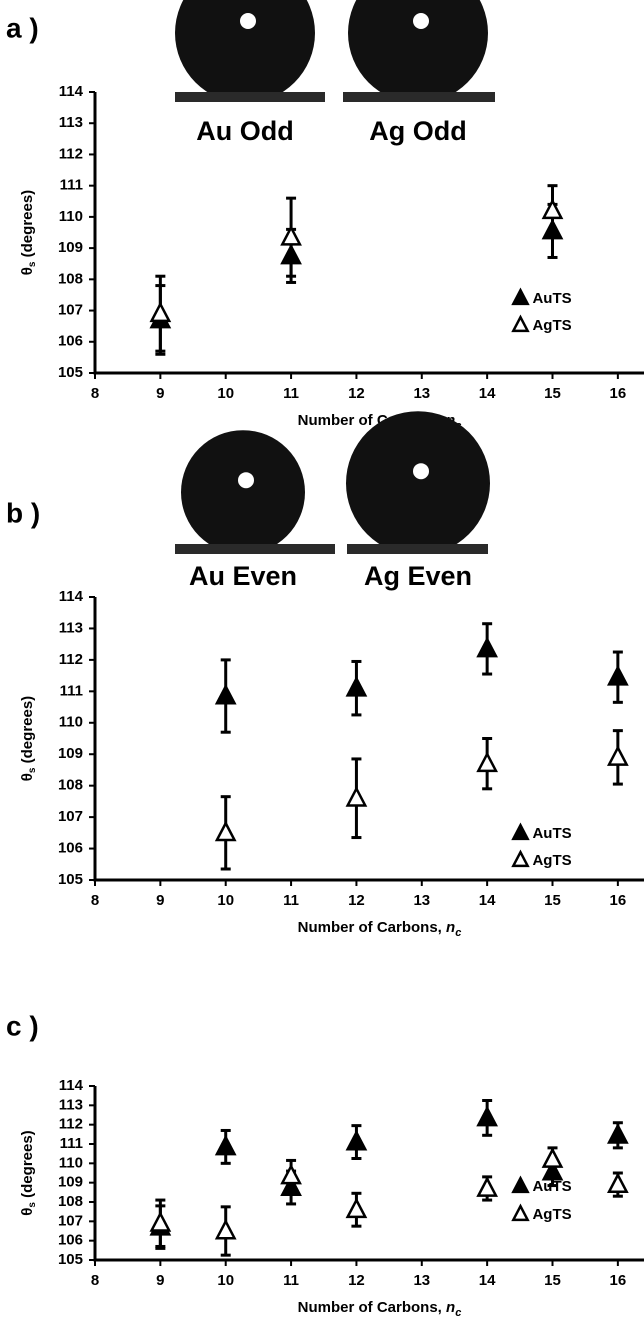 The height and width of the screenshot is (1318, 644). Describe the element at coordinates (70, 753) in the screenshot. I see `y-tick-label: 109` at that location.